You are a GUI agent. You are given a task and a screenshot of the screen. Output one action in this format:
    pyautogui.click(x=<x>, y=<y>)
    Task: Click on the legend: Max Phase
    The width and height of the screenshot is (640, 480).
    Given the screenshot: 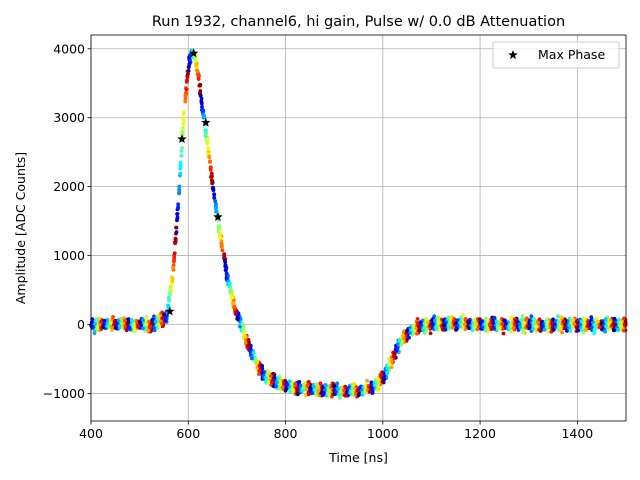 What is the action you would take?
    pyautogui.click(x=556, y=55)
    